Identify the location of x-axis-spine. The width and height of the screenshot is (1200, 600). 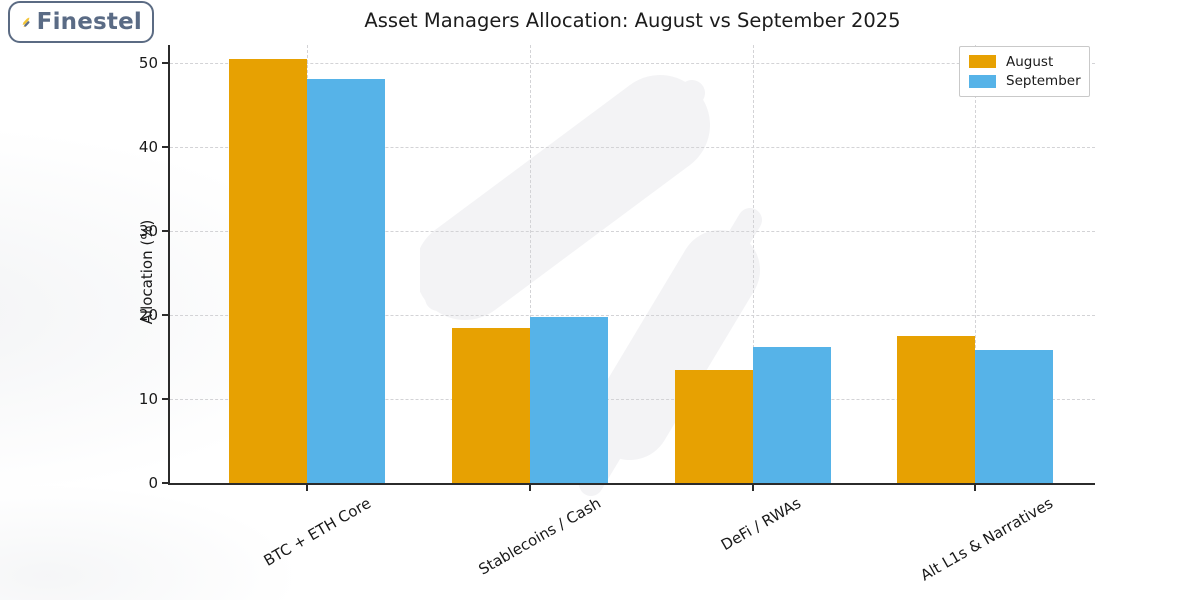
(631, 483).